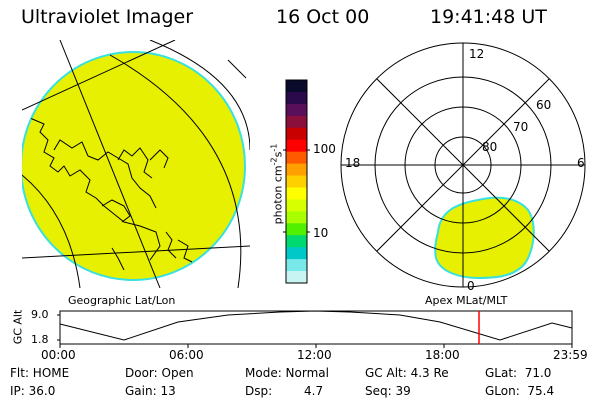  Describe the element at coordinates (40, 373) in the screenshot. I see `status-flight: Flt: HOME` at that location.